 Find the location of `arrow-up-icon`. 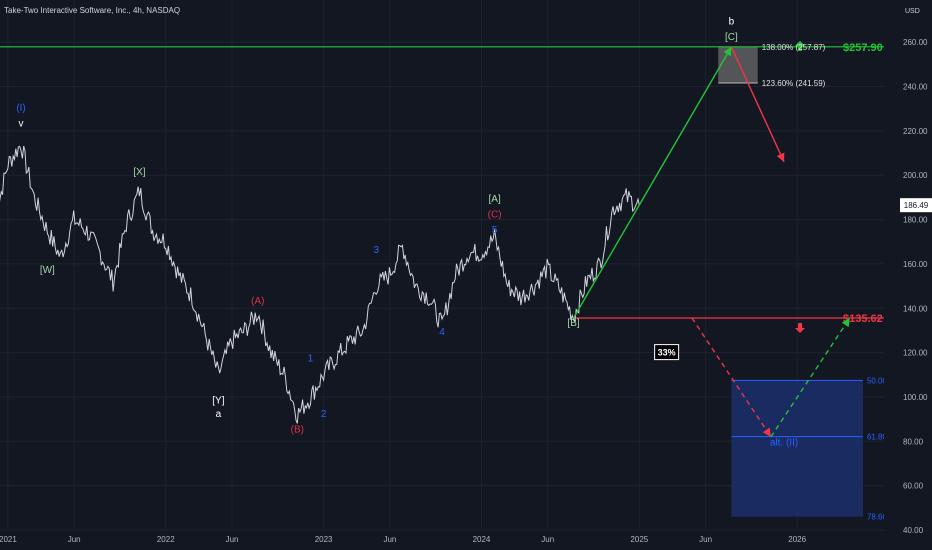

arrow-up-icon is located at coordinates (800, 45).